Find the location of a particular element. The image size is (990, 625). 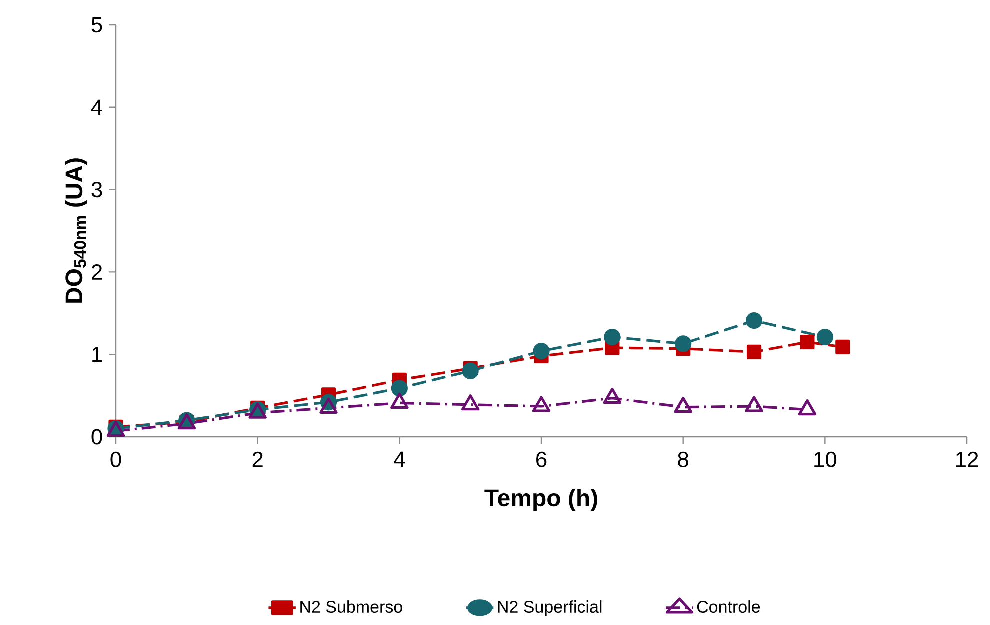

x-axis-title: Tempo (h) is located at coordinates (541, 500).